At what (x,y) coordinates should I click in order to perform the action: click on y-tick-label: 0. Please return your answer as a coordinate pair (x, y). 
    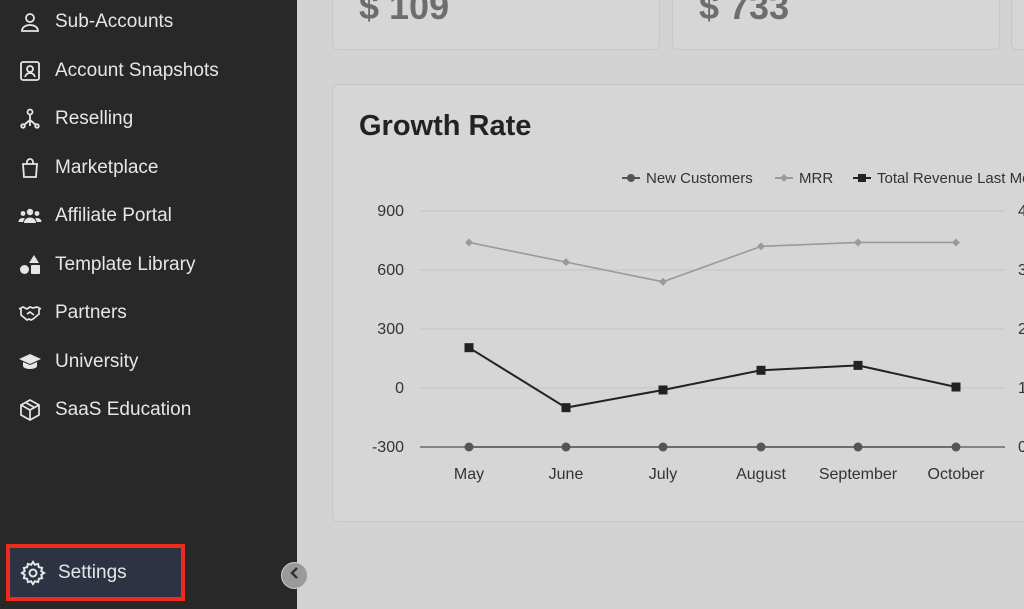
    Looking at the image, I should click on (399, 388).